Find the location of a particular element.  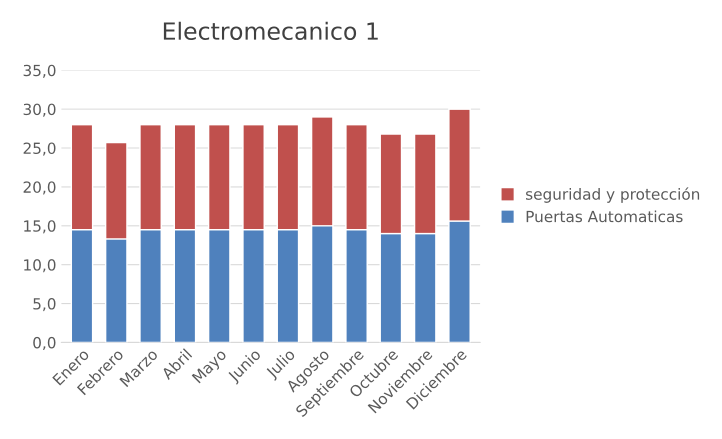

legend-label: seguridad y protección is located at coordinates (613, 195).